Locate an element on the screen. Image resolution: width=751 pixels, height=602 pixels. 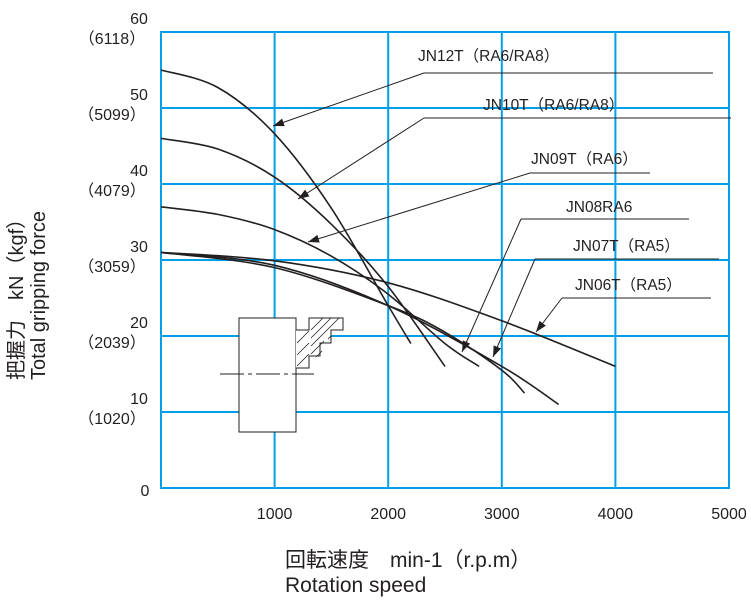
x-axis-title: 回転速度 min-1（r.p.m） Rotation speed is located at coordinates (408, 573).